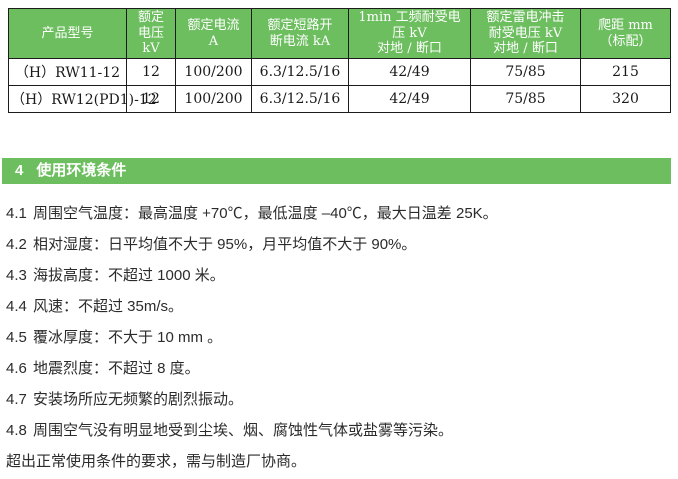  What do you see at coordinates (625, 72) in the screenshot?
I see `cell-creepage: 215` at bounding box center [625, 72].